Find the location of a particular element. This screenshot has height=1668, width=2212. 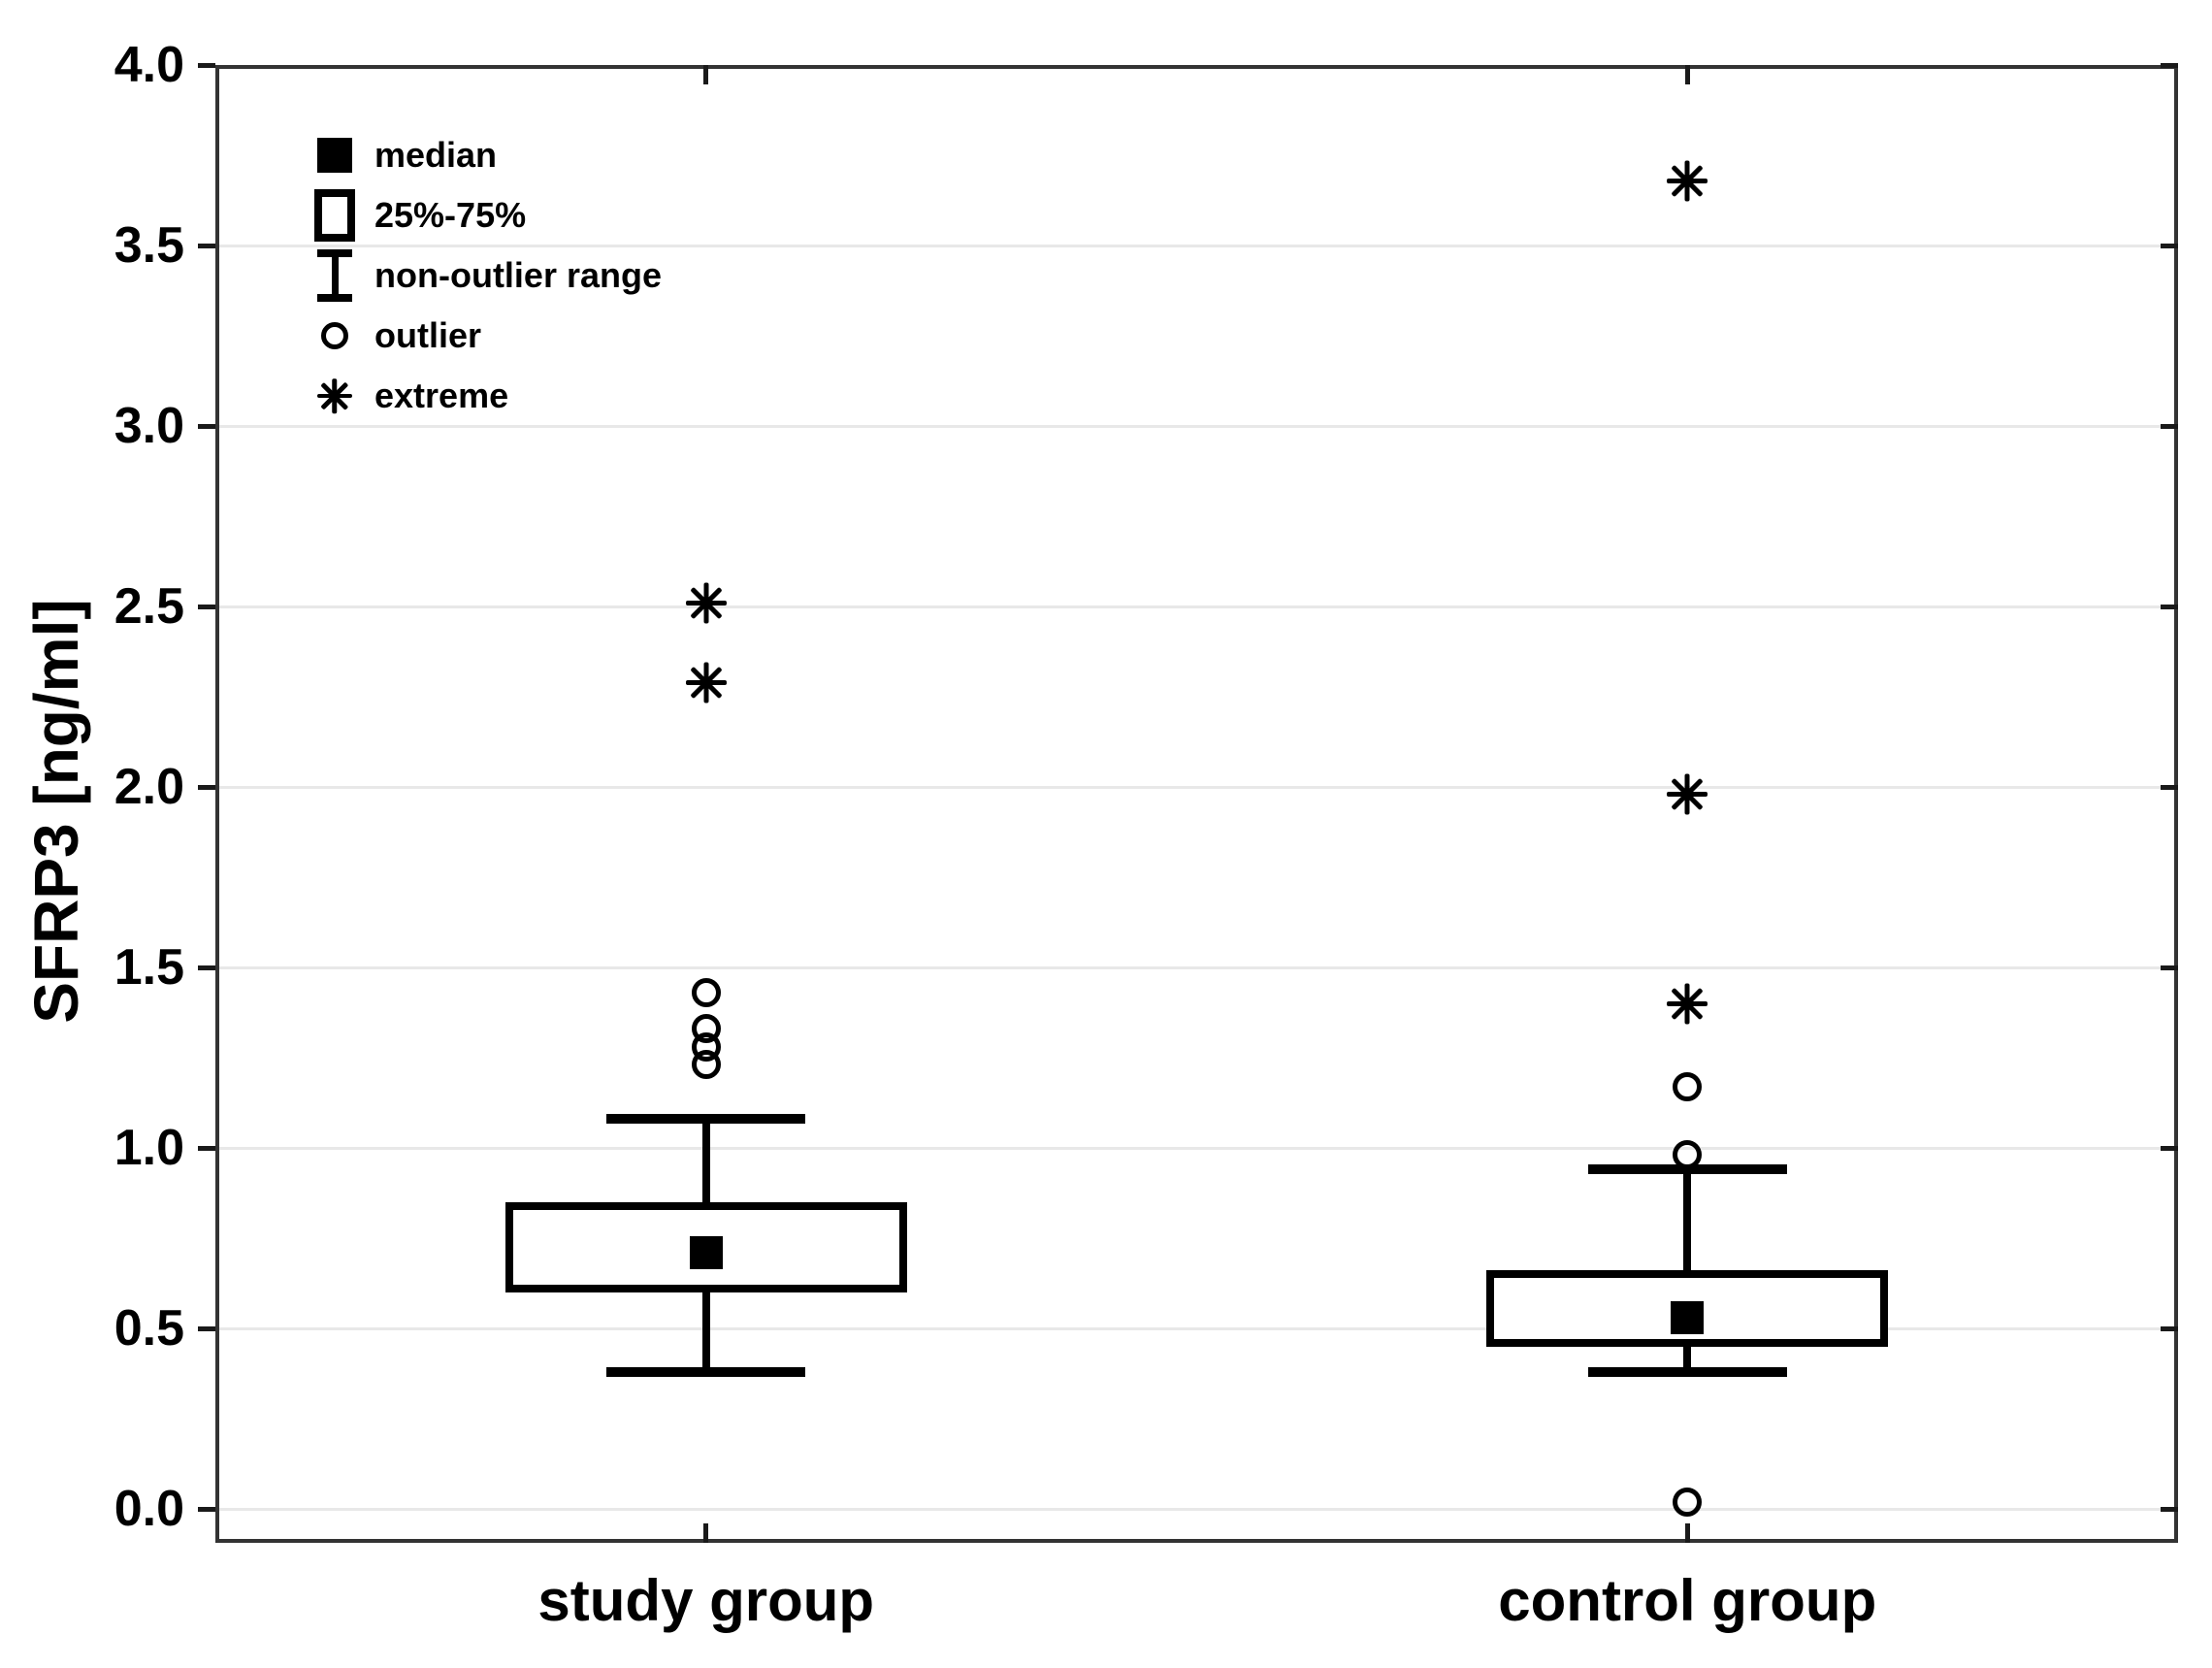

control-group-upper-whisker-cap is located at coordinates (1687, 1169).